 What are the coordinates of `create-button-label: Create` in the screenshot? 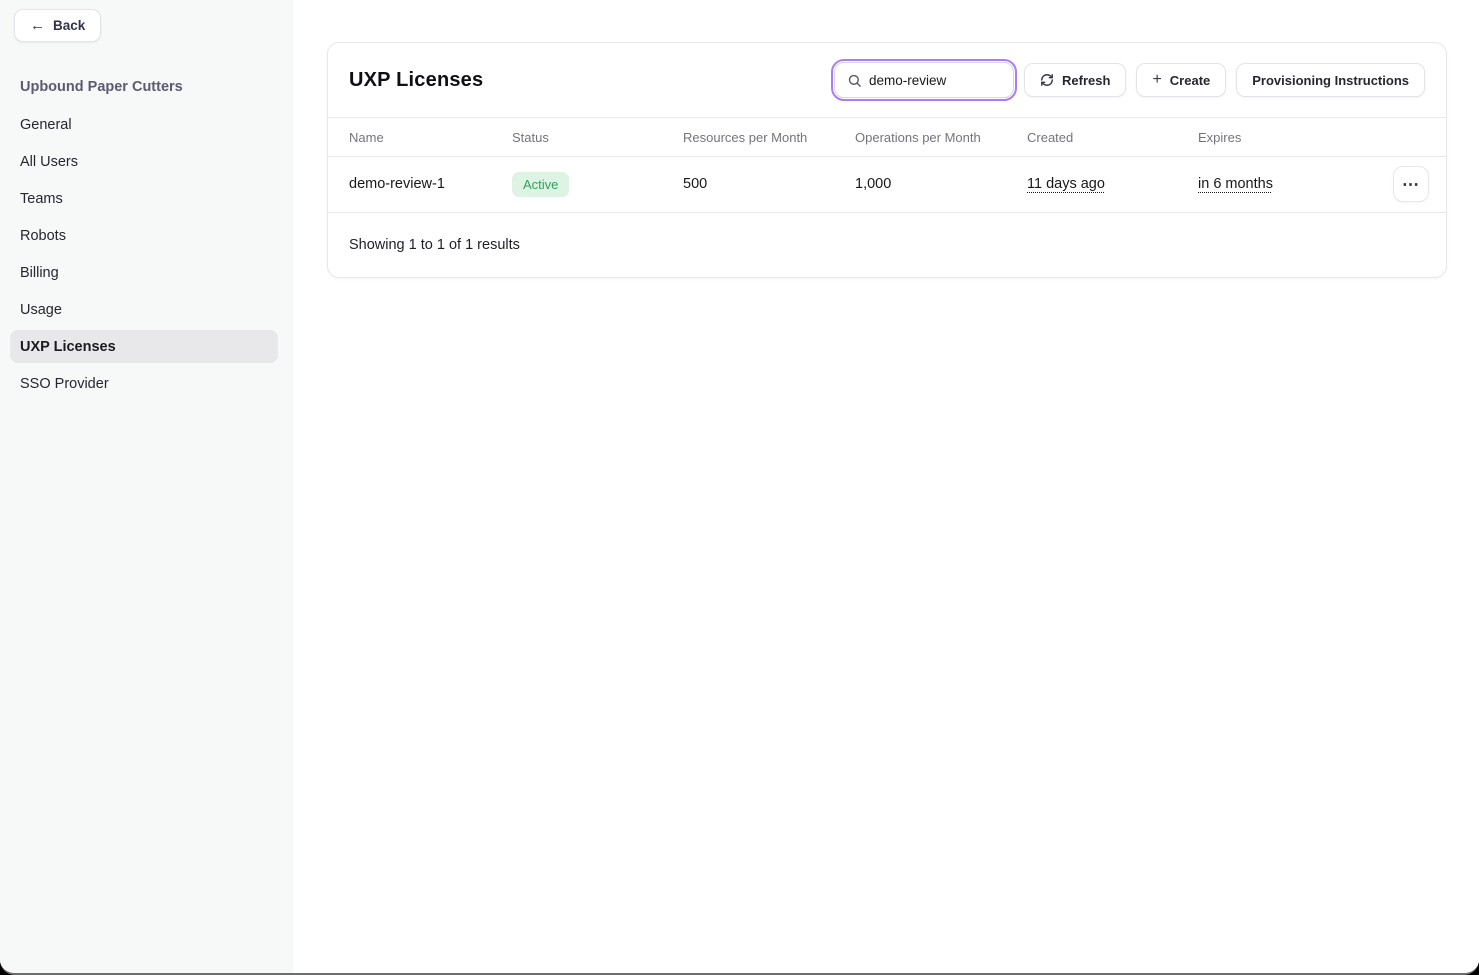 It's located at (1190, 80).